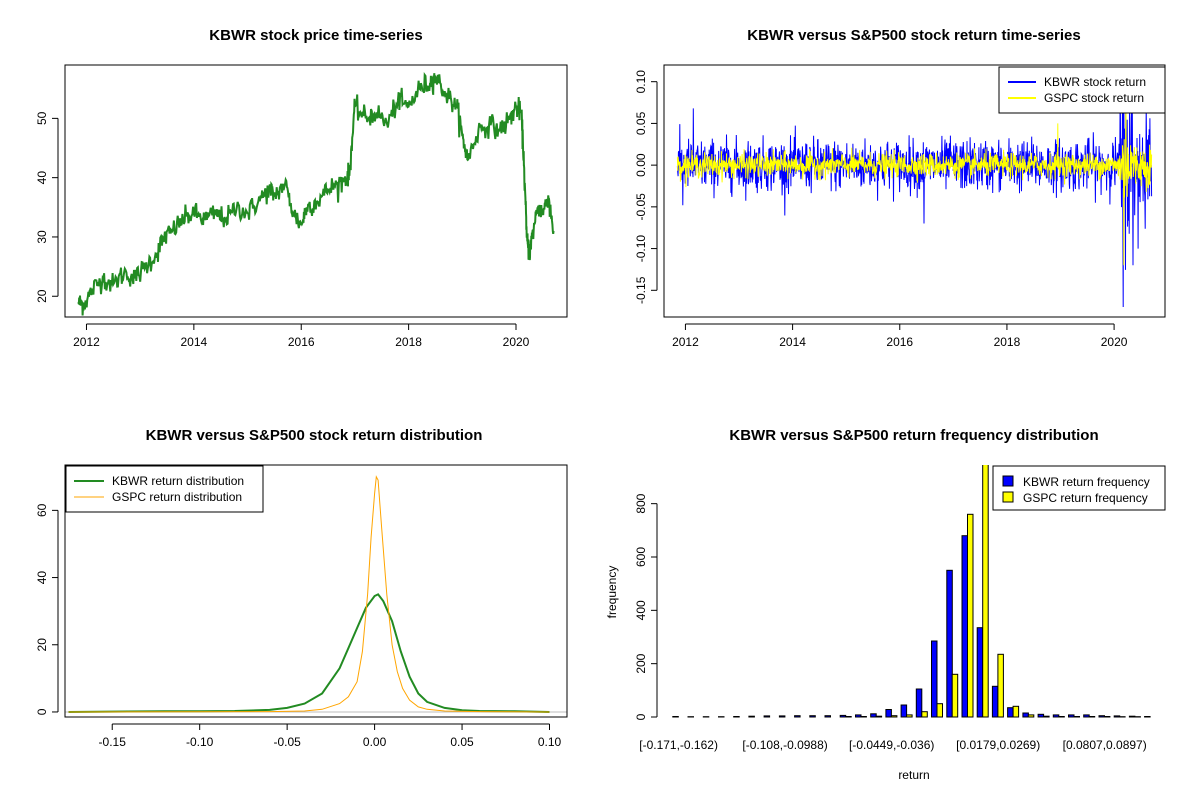 The image size is (1200, 800). I want to click on frequency-x-axis-label: return, so click(913, 775).